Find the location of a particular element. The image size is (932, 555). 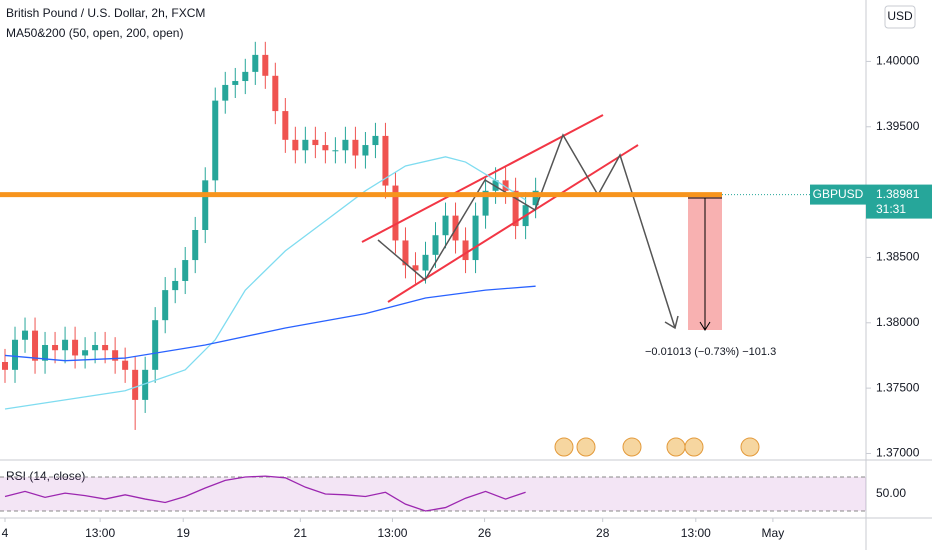

symbol-tag-label: GBPUSD is located at coordinates (838, 194).